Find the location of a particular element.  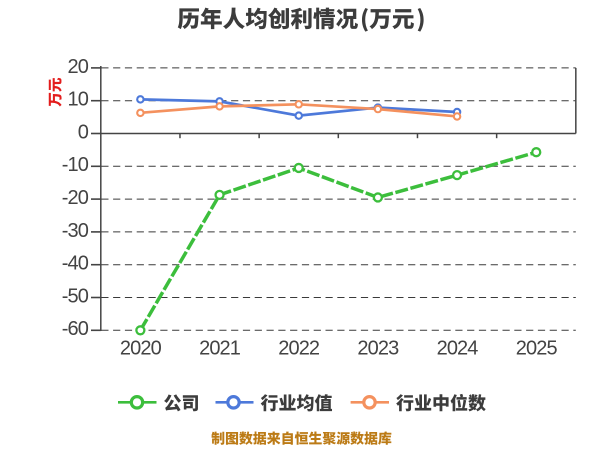

svg-text: 2020 is located at coordinates (141, 349).